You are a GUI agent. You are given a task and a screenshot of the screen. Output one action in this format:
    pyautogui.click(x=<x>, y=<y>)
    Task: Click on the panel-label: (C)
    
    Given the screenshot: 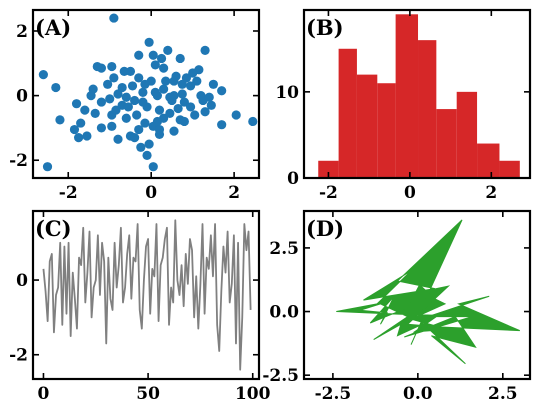 What is the action you would take?
    pyautogui.click(x=53, y=228)
    